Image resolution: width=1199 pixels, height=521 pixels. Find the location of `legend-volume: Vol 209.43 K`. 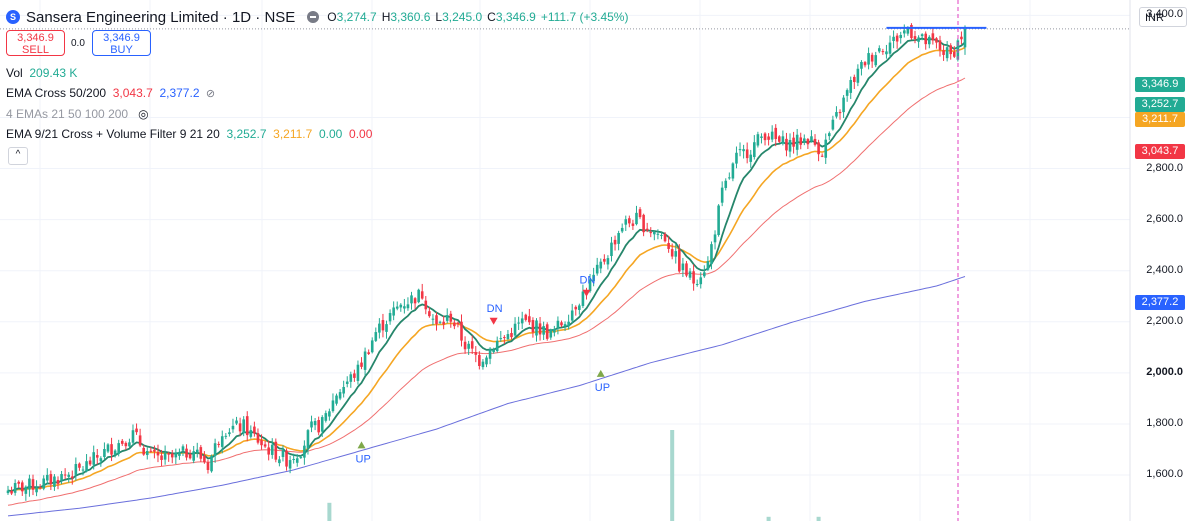

legend-volume: Vol 209.43 K is located at coordinates (42, 73).